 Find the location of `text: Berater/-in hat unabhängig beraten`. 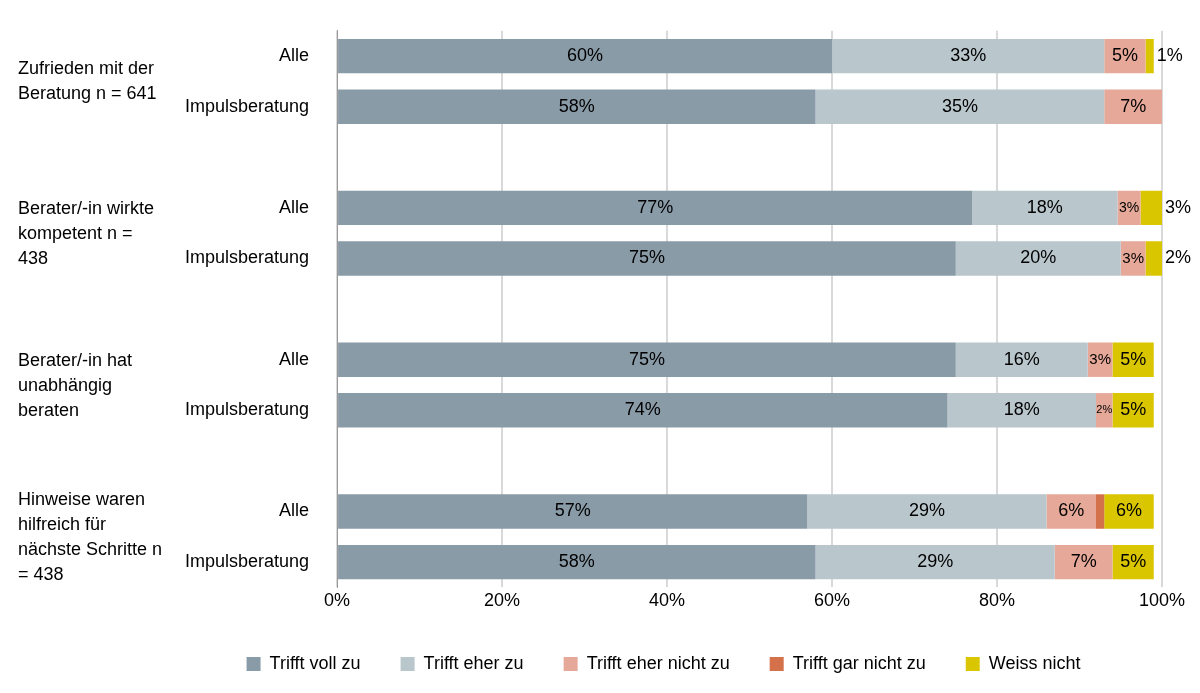

text: Berater/-in hat unabhängig beraten is located at coordinates (76, 385).